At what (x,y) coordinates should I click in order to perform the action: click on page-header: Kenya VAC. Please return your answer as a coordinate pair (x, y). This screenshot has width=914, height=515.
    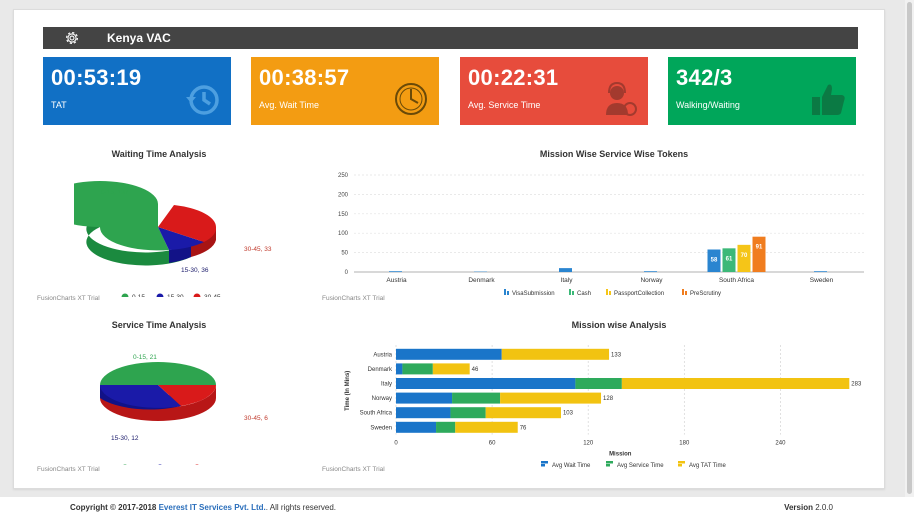
    Looking at the image, I should click on (450, 38).